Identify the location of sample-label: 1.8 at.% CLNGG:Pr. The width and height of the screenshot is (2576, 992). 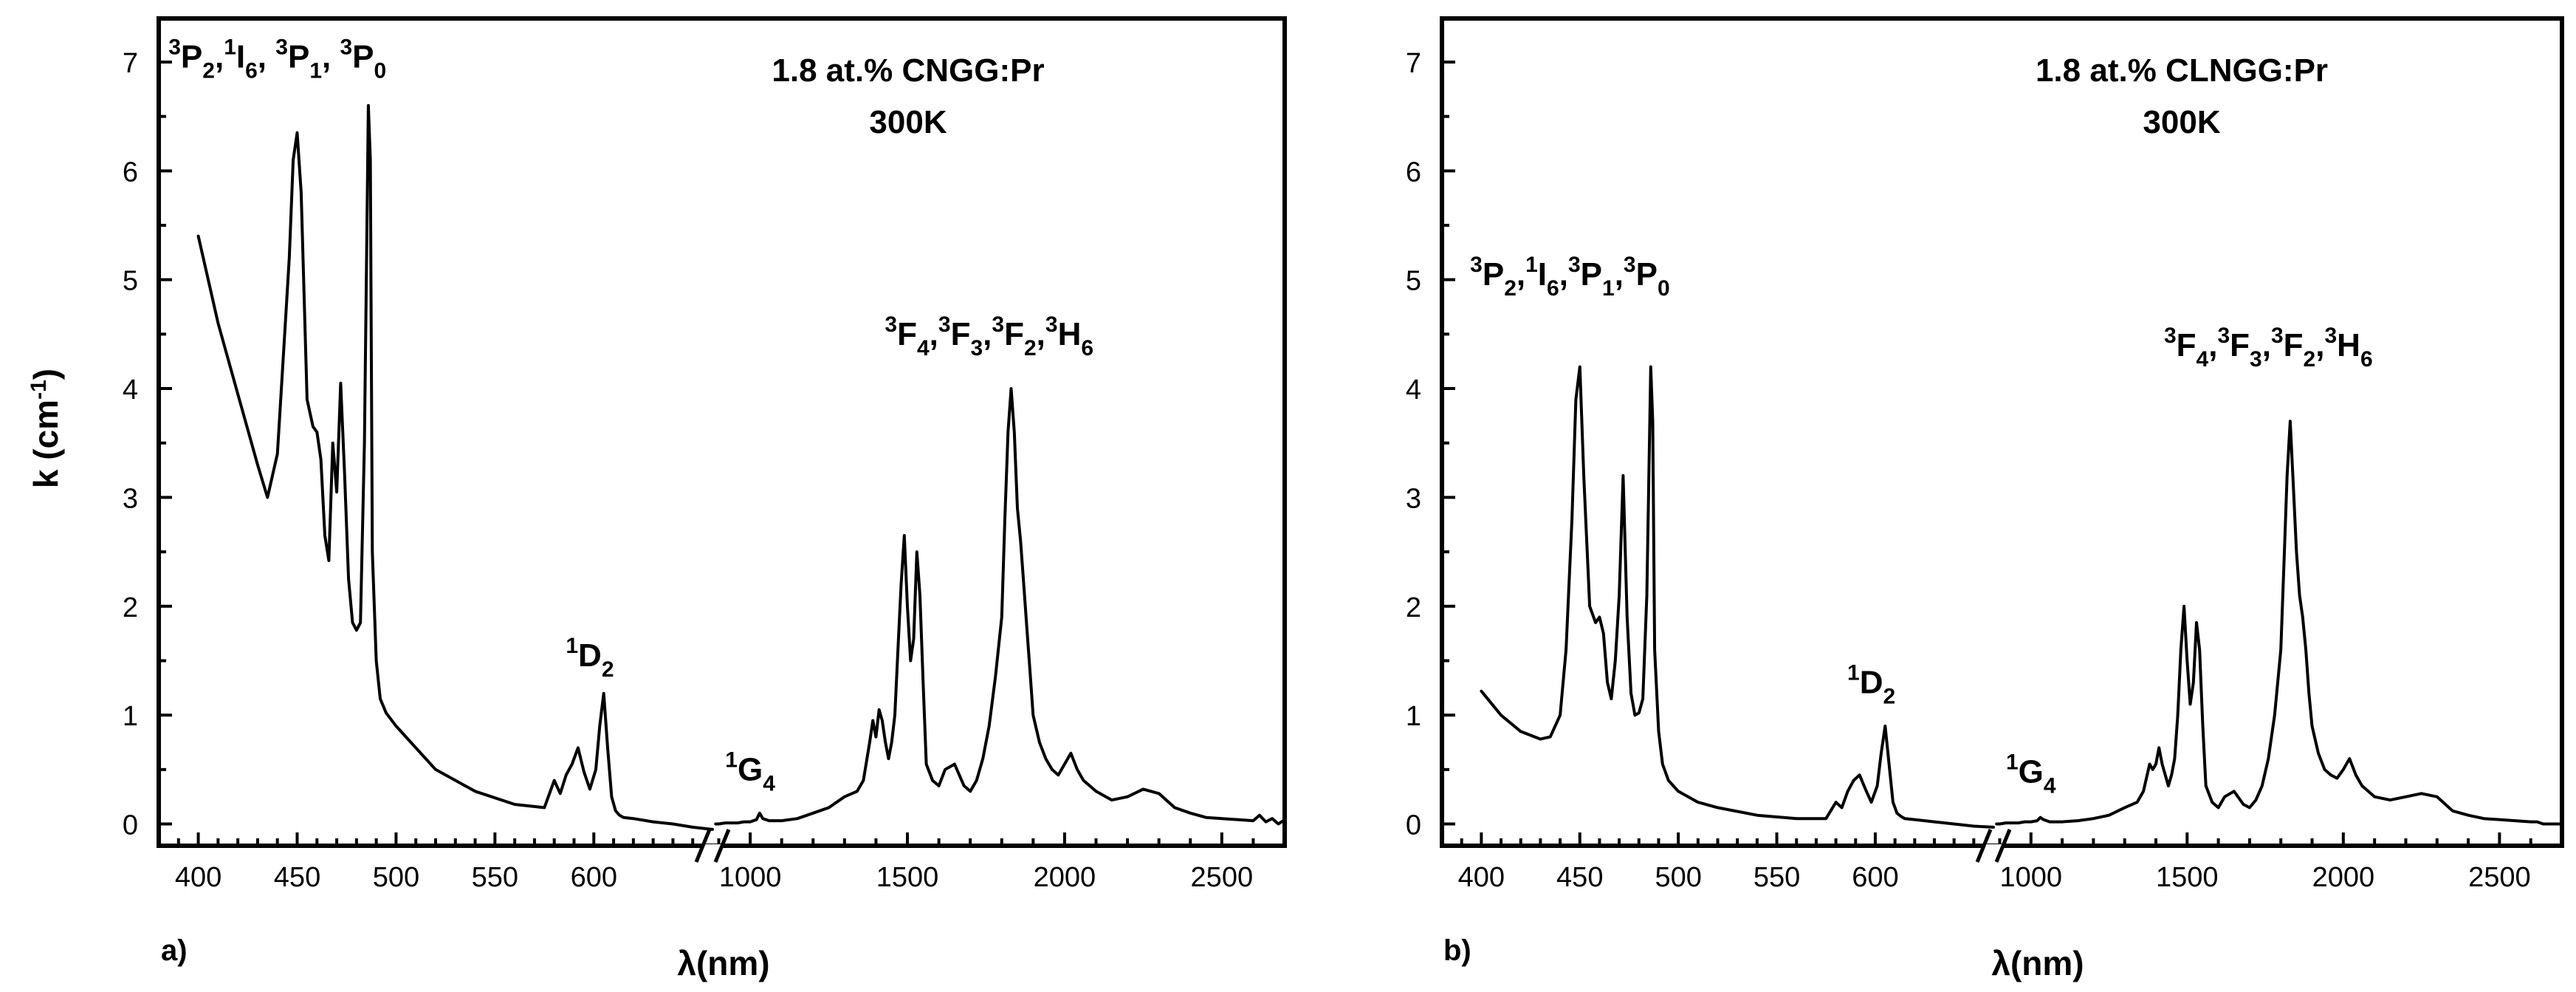
(2182, 70).